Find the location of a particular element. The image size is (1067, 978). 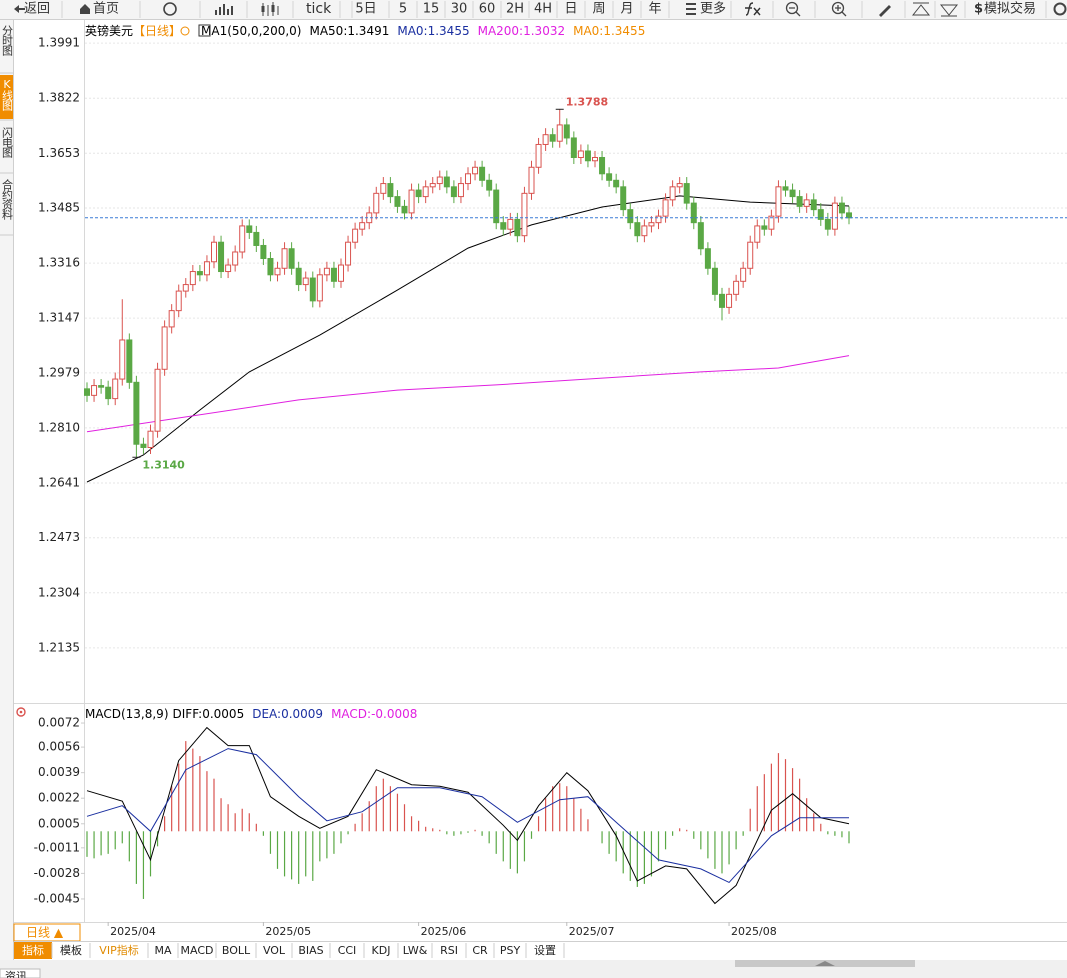

sidebar is located at coordinates (6, 499).